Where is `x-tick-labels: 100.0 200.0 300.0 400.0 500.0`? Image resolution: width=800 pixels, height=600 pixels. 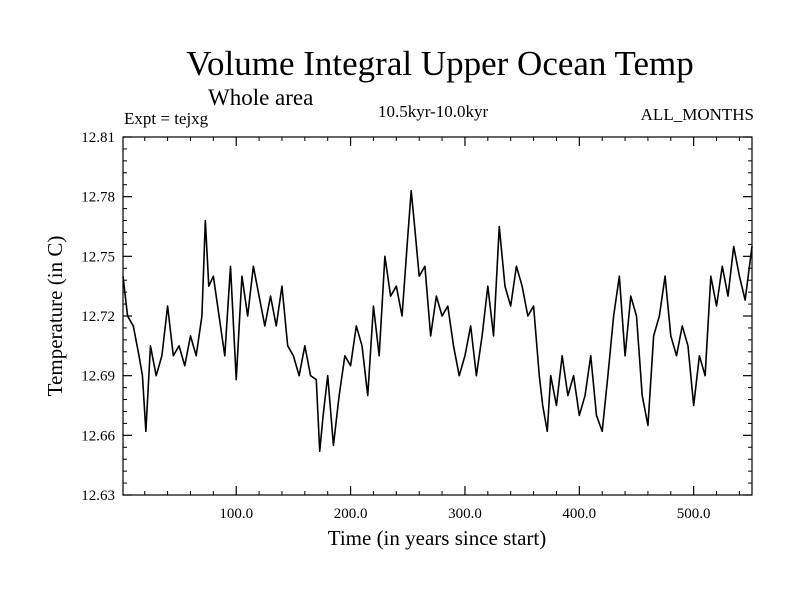
x-tick-labels: 100.0 200.0 300.0 400.0 500.0 is located at coordinates (464, 514).